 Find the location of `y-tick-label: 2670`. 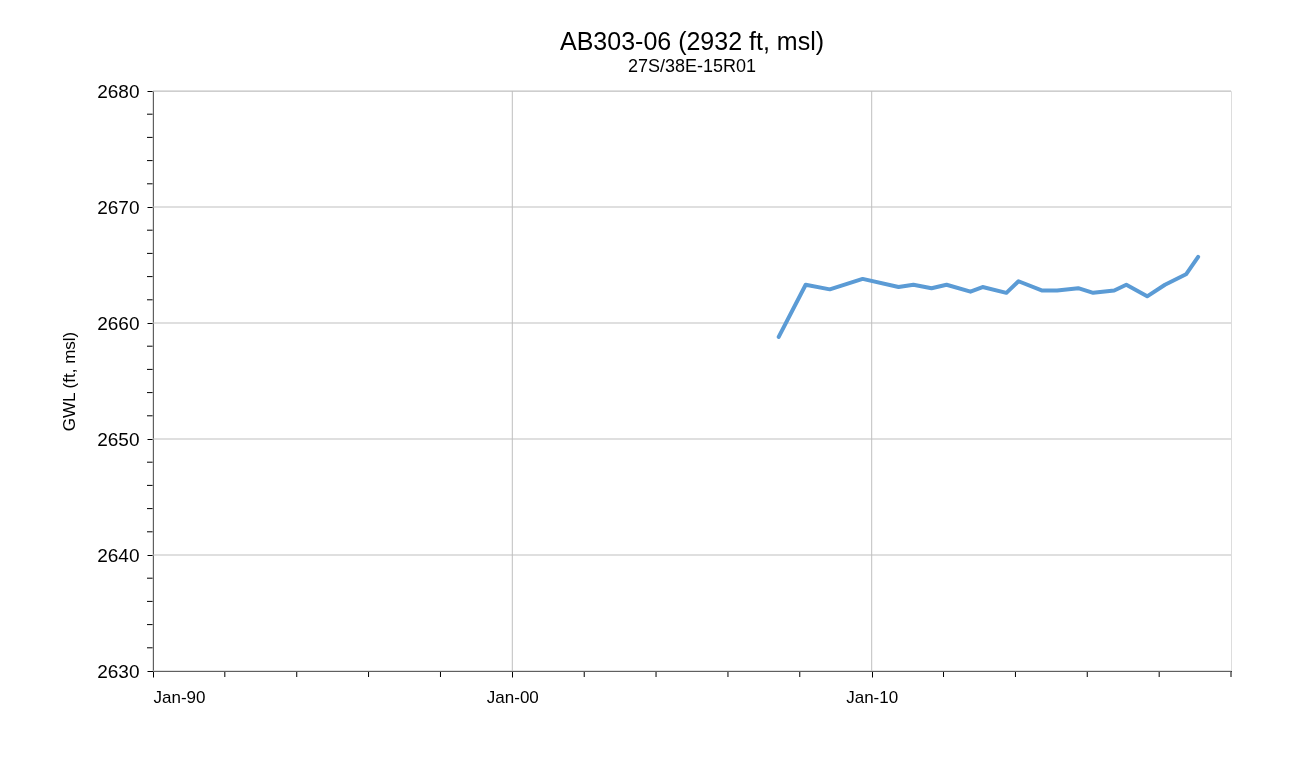

y-tick-label: 2670 is located at coordinates (118, 207).